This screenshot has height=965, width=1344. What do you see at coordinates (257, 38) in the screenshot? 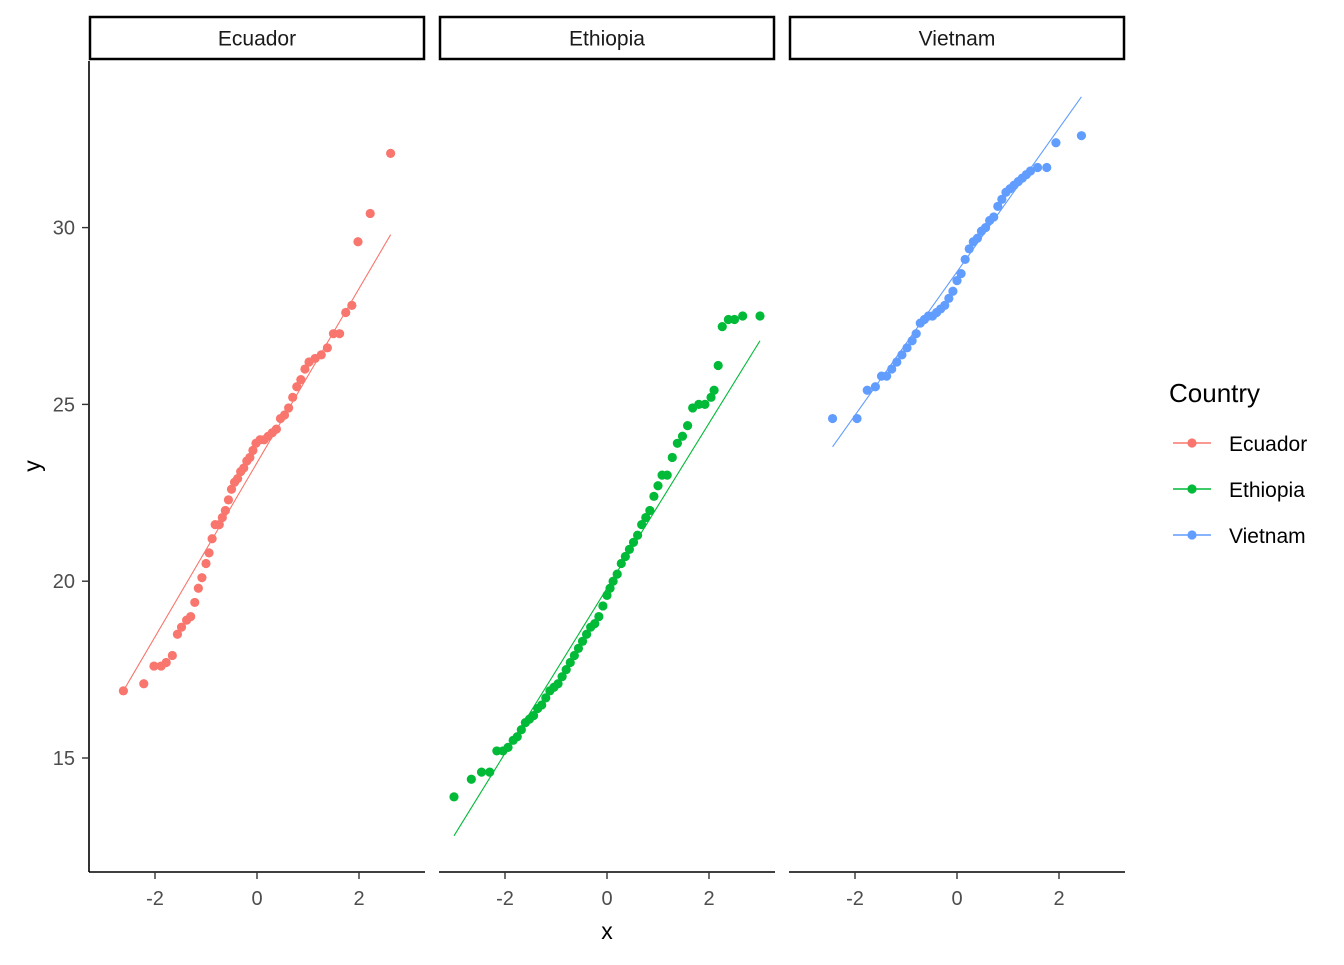
I see `strip-ecuador` at bounding box center [257, 38].